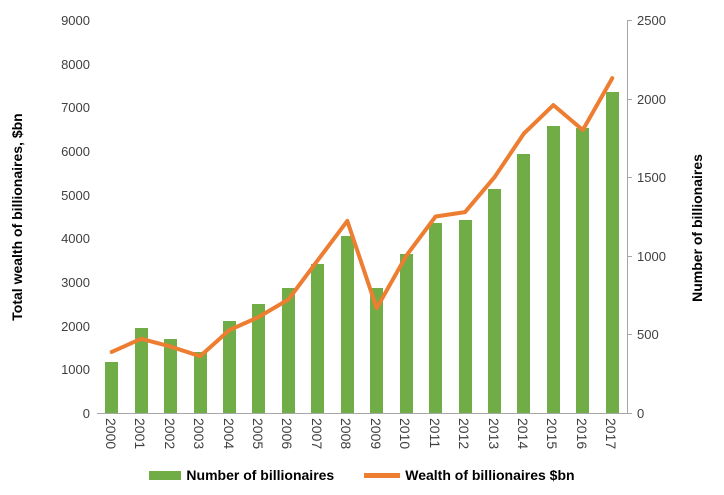 This screenshot has width=724, height=495. I want to click on left-axis-label-5000: 5000, so click(75, 195).